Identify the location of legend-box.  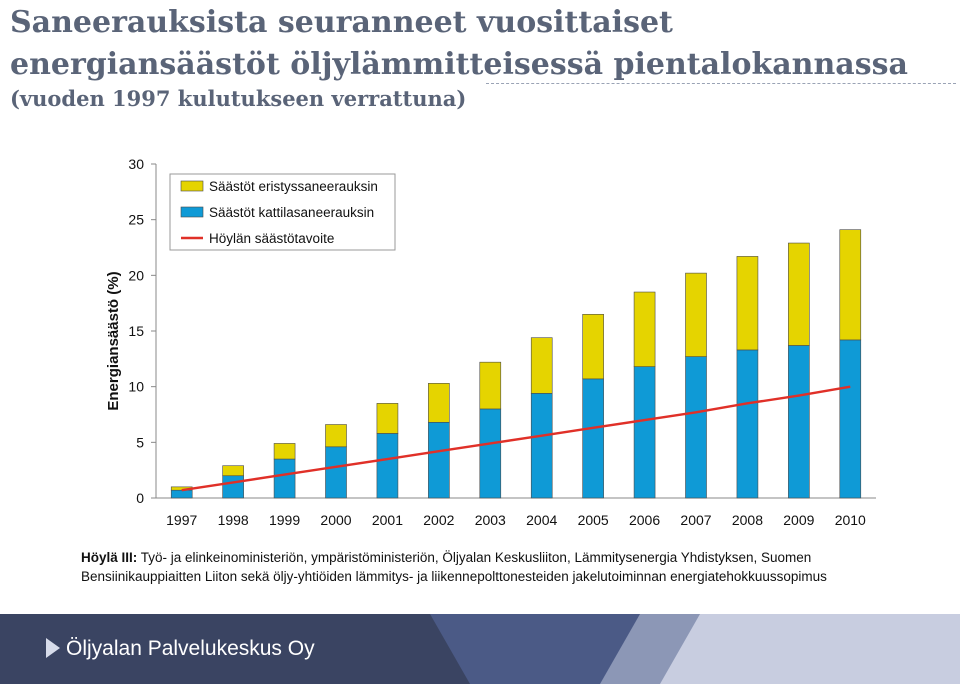
(282, 212).